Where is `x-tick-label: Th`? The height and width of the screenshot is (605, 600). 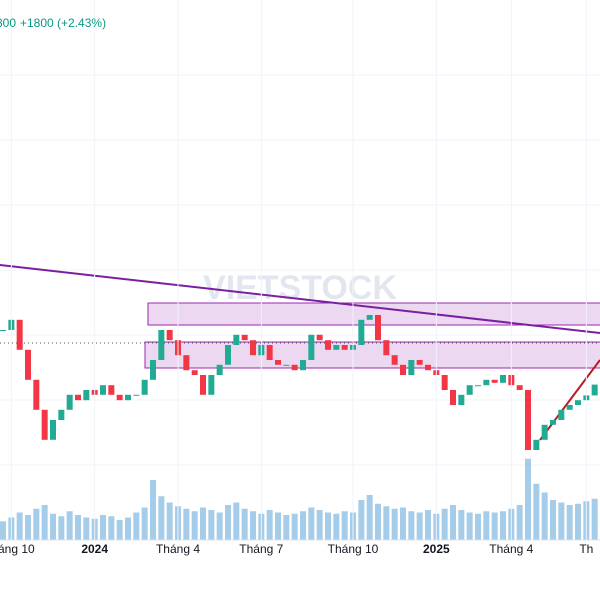
x-tick-label: Th is located at coordinates (586, 549).